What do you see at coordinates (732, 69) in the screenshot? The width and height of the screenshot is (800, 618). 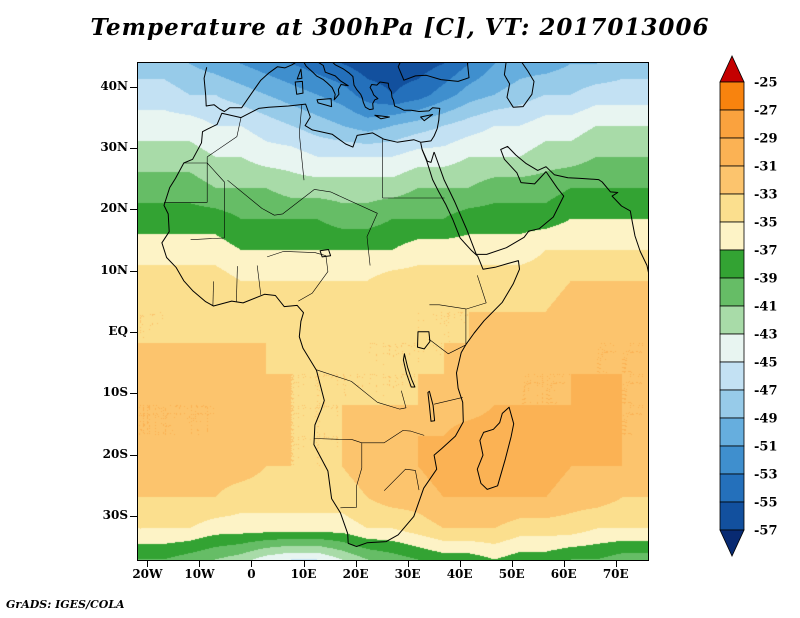 I see `colorbar-arrow-top` at bounding box center [732, 69].